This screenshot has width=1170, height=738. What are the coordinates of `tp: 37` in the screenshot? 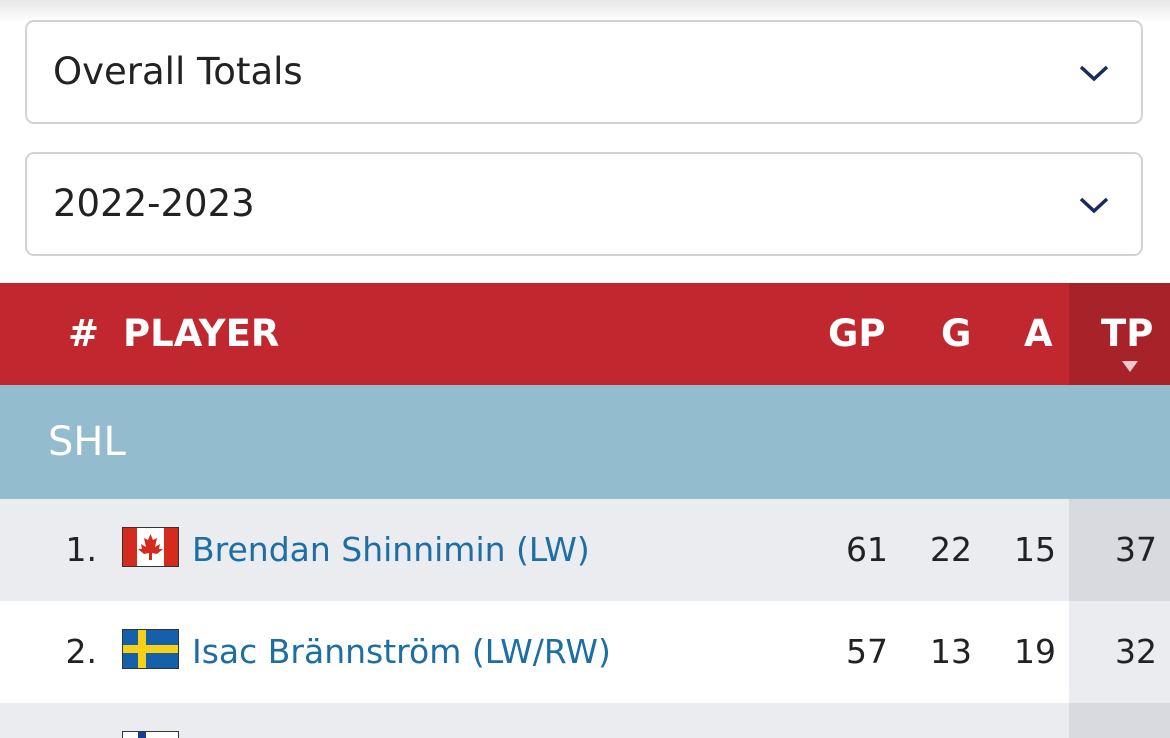 It's located at (1136, 549).